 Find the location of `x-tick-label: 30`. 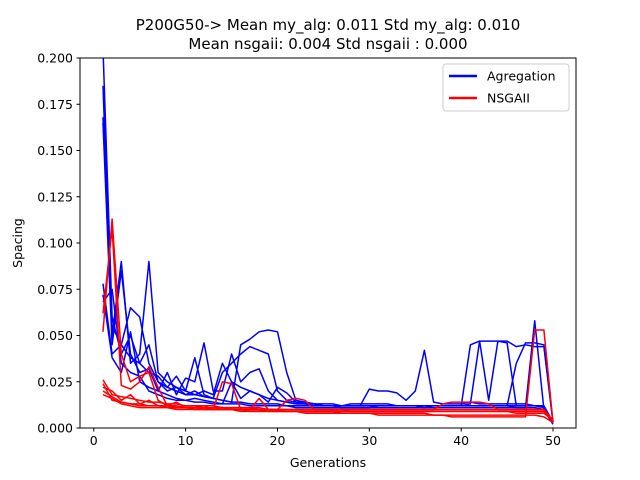

x-tick-label: 30 is located at coordinates (369, 440).